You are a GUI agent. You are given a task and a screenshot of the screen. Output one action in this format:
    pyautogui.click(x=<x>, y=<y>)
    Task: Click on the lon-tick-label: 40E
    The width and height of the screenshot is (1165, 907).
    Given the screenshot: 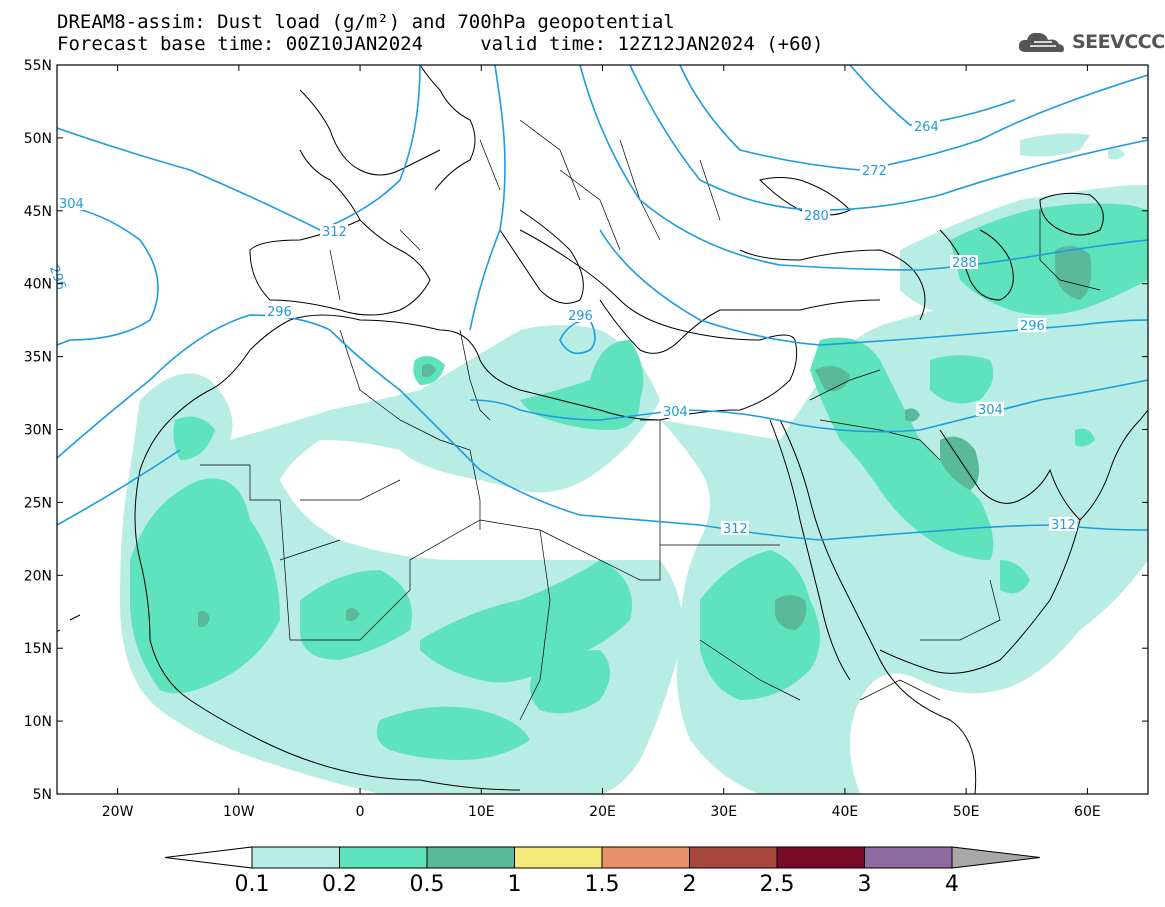 What is the action you would take?
    pyautogui.click(x=845, y=812)
    